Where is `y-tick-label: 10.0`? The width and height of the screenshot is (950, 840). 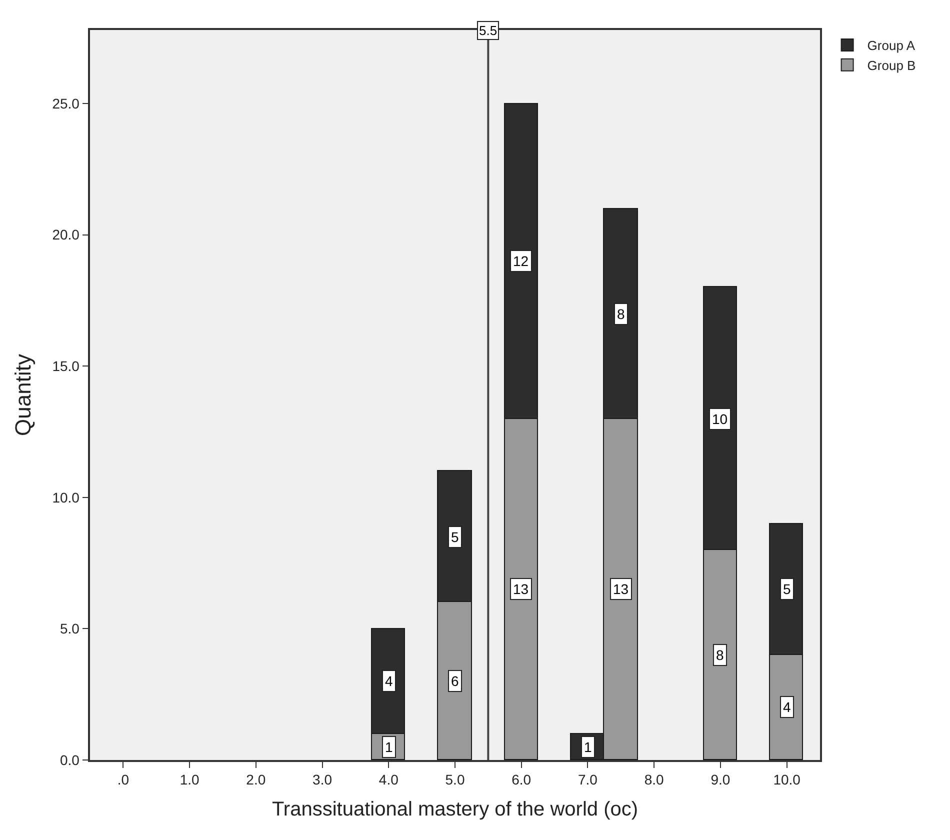 y-tick-label: 10.0 is located at coordinates (66, 497).